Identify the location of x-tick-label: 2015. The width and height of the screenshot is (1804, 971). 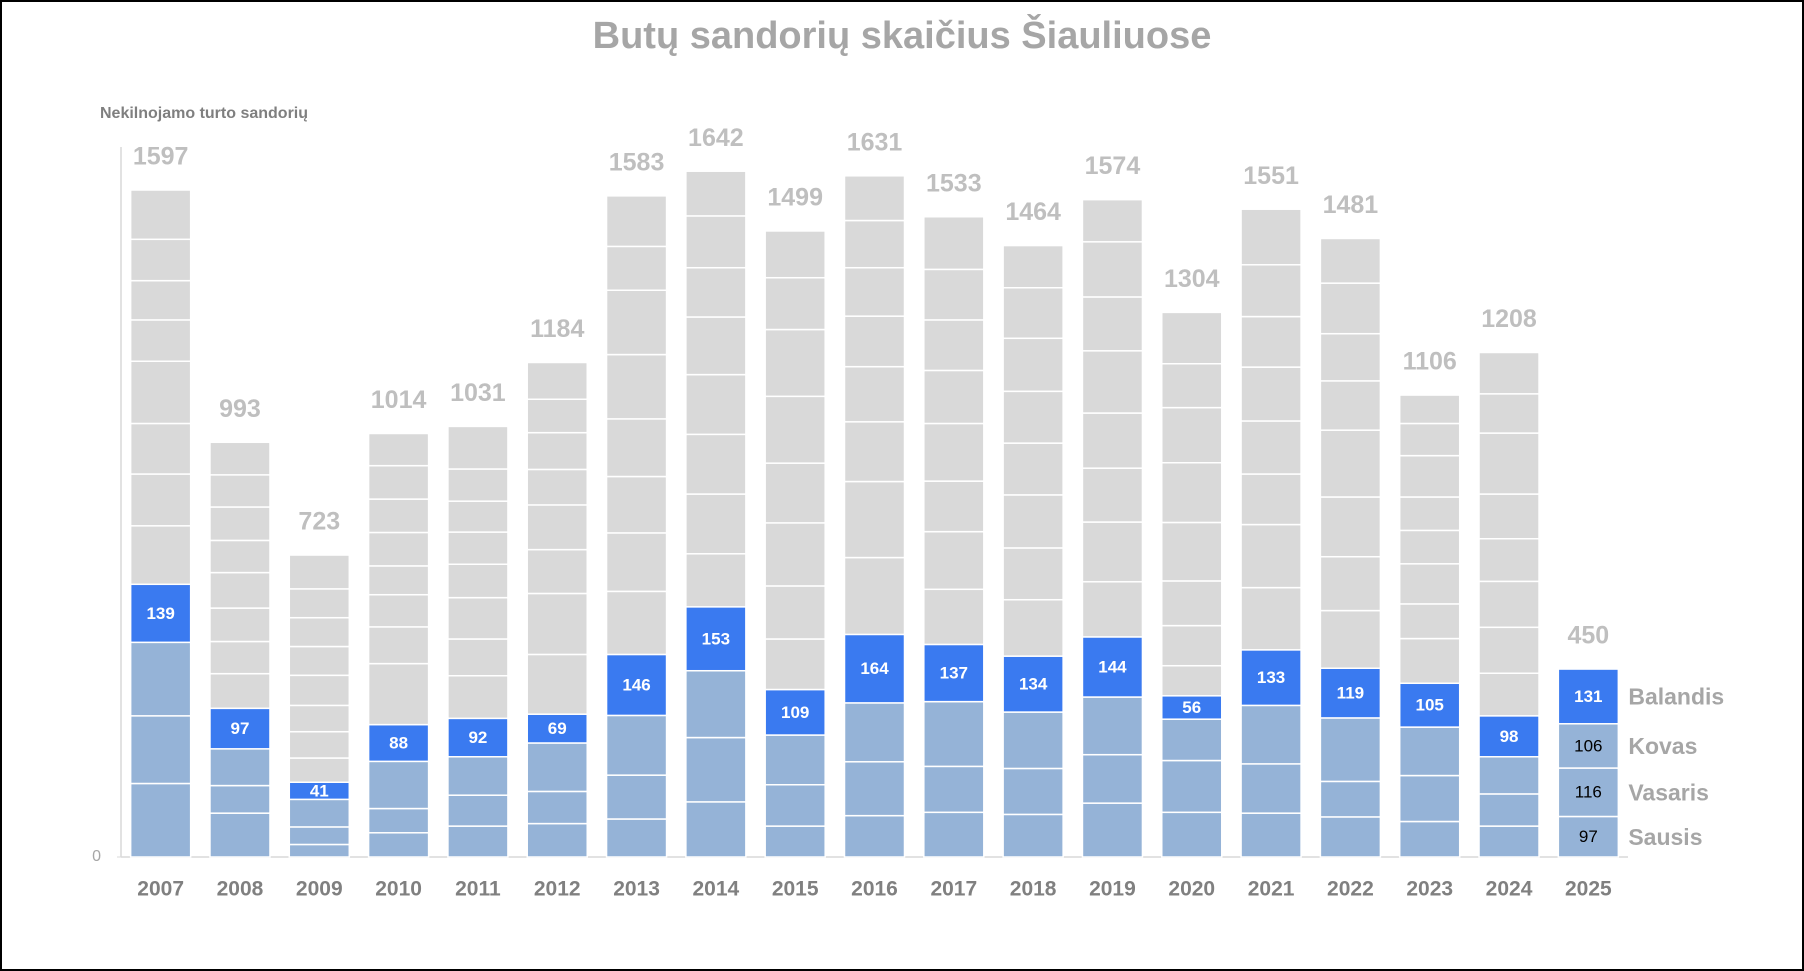
(795, 889).